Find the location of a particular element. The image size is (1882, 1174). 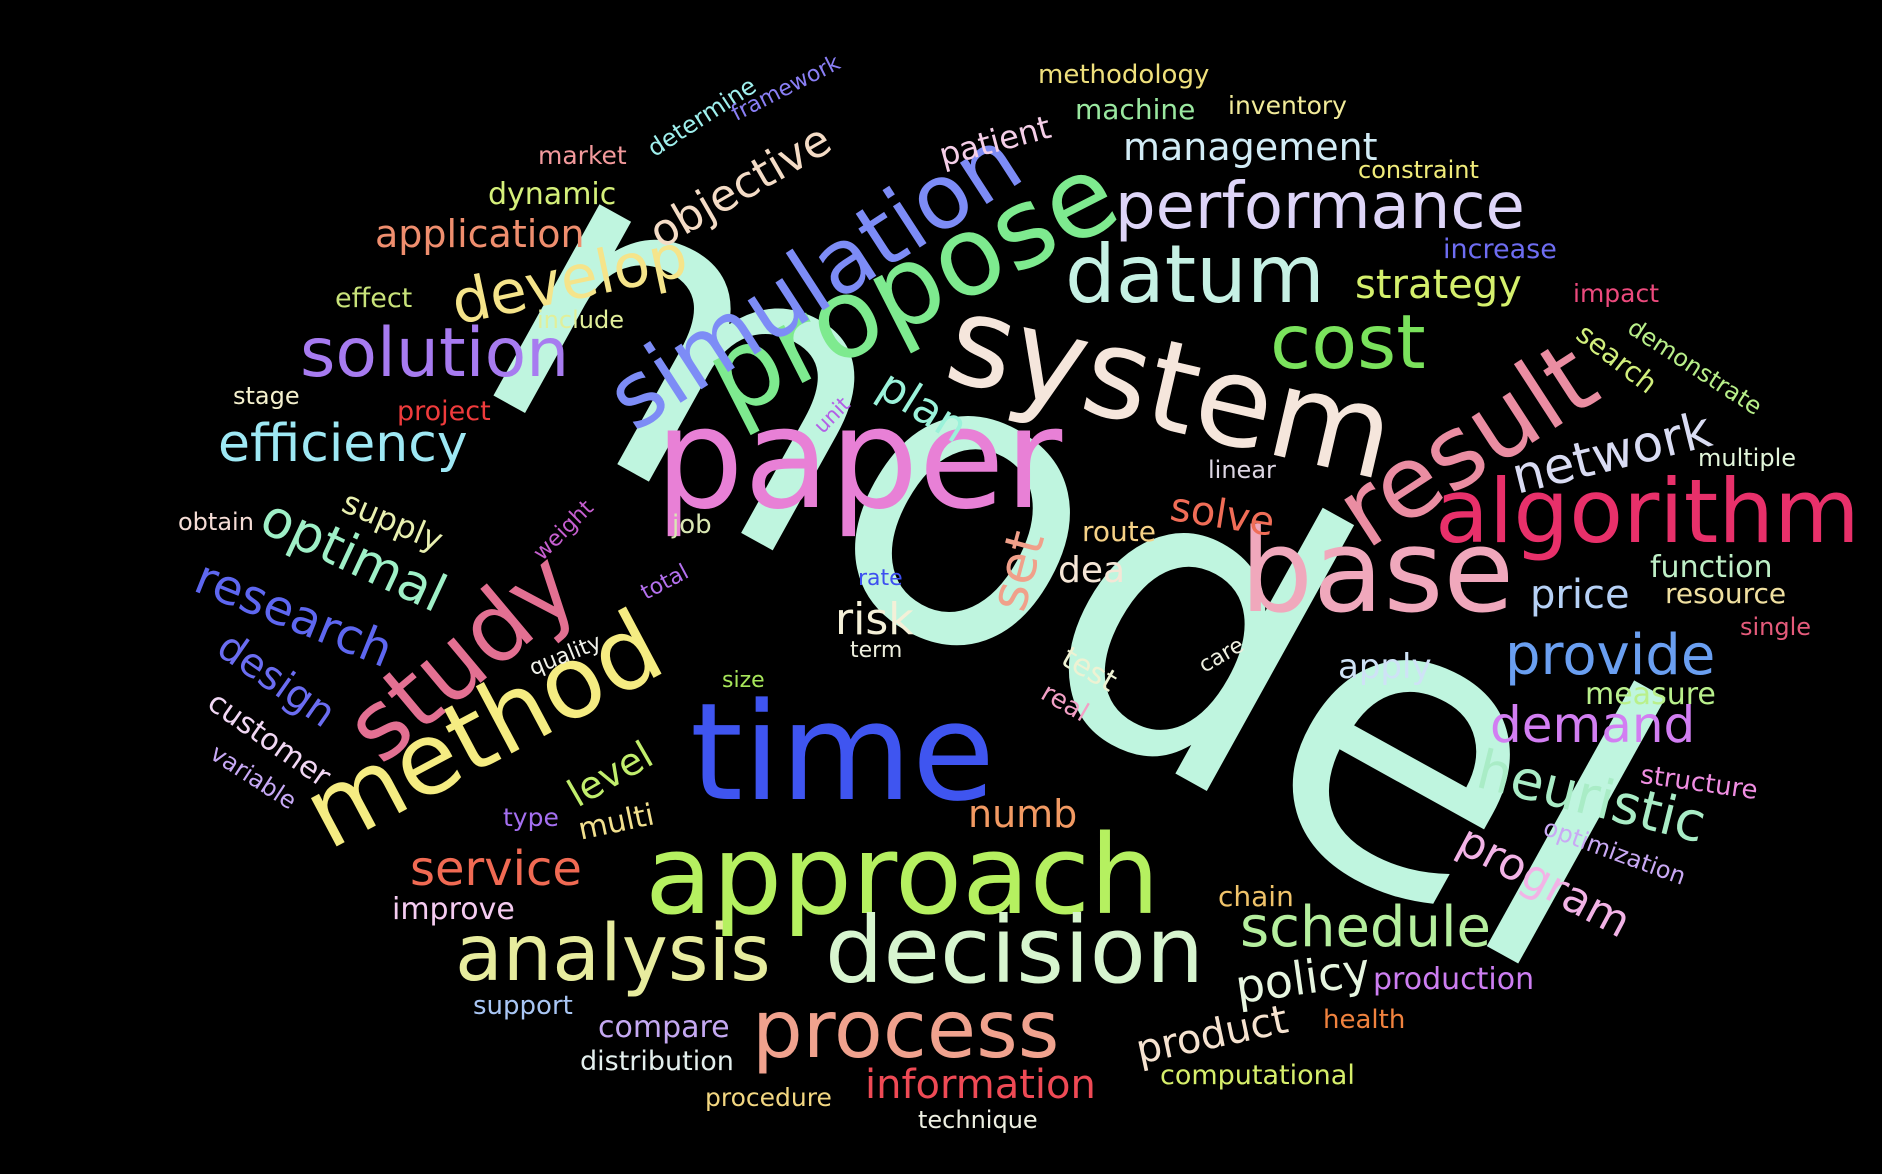

word-function: function is located at coordinates (1711, 567).